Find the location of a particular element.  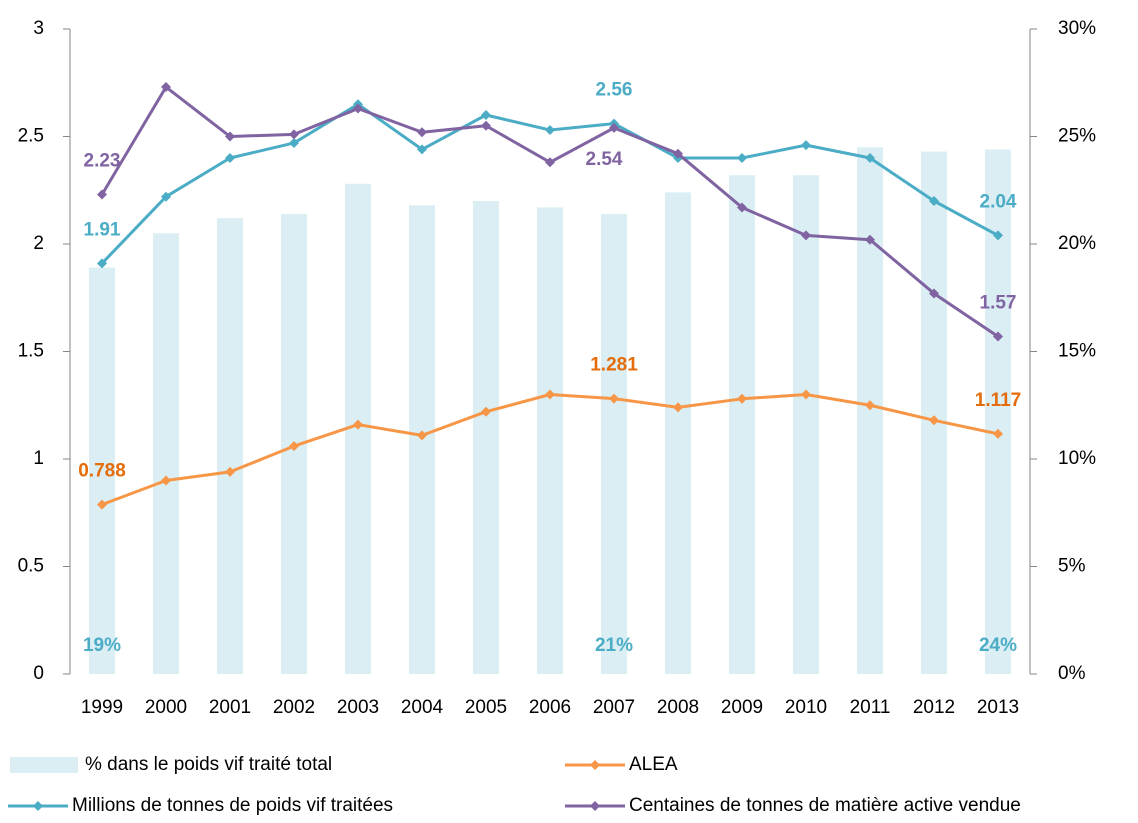

value-label: 1.57 is located at coordinates (998, 302).